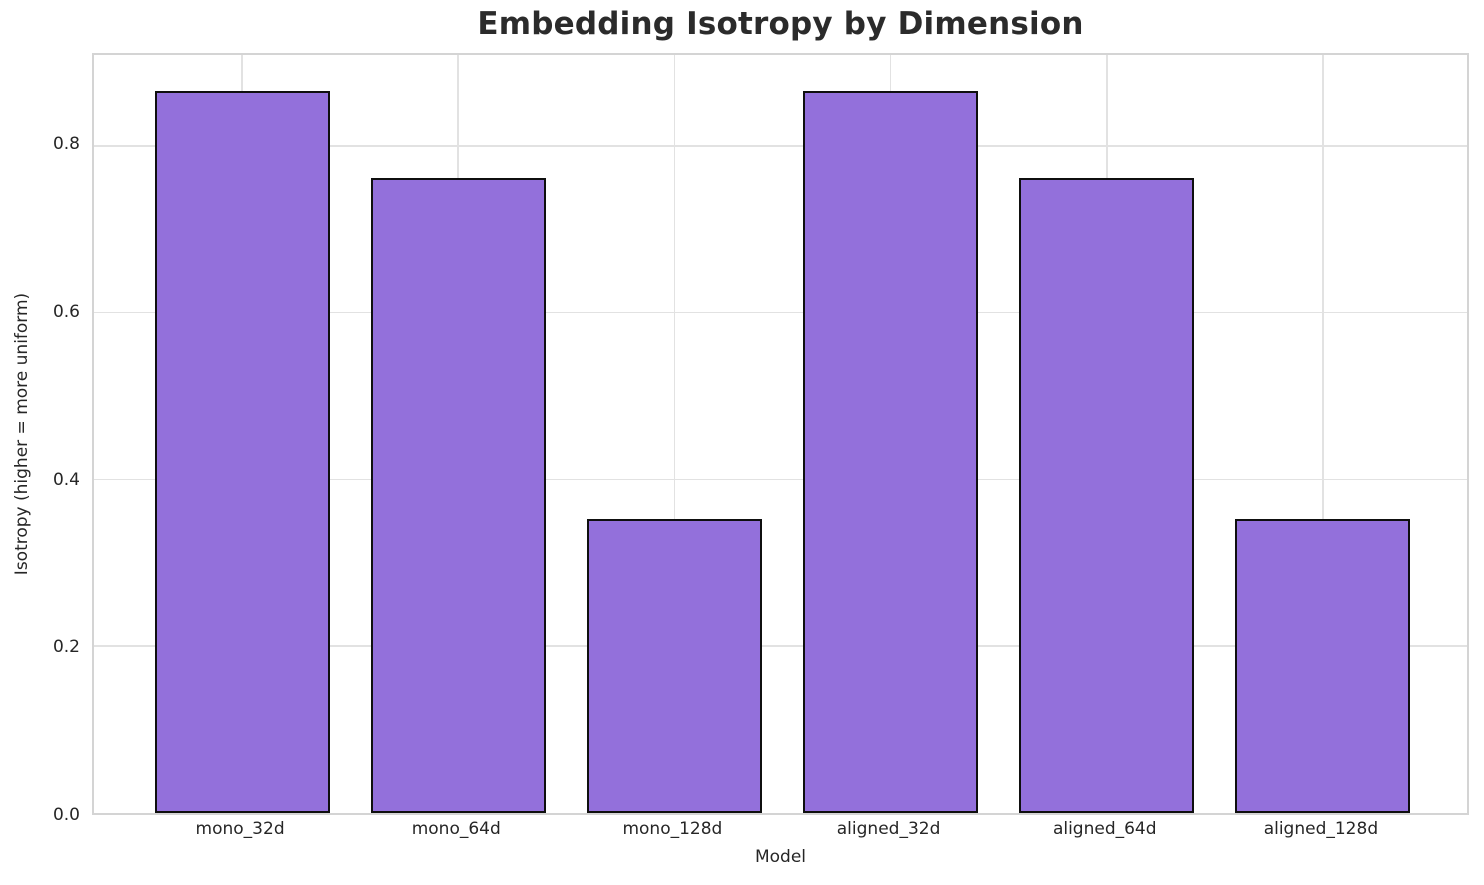  Describe the element at coordinates (888, 829) in the screenshot. I see `x-tick-label: aligned_32d` at that location.